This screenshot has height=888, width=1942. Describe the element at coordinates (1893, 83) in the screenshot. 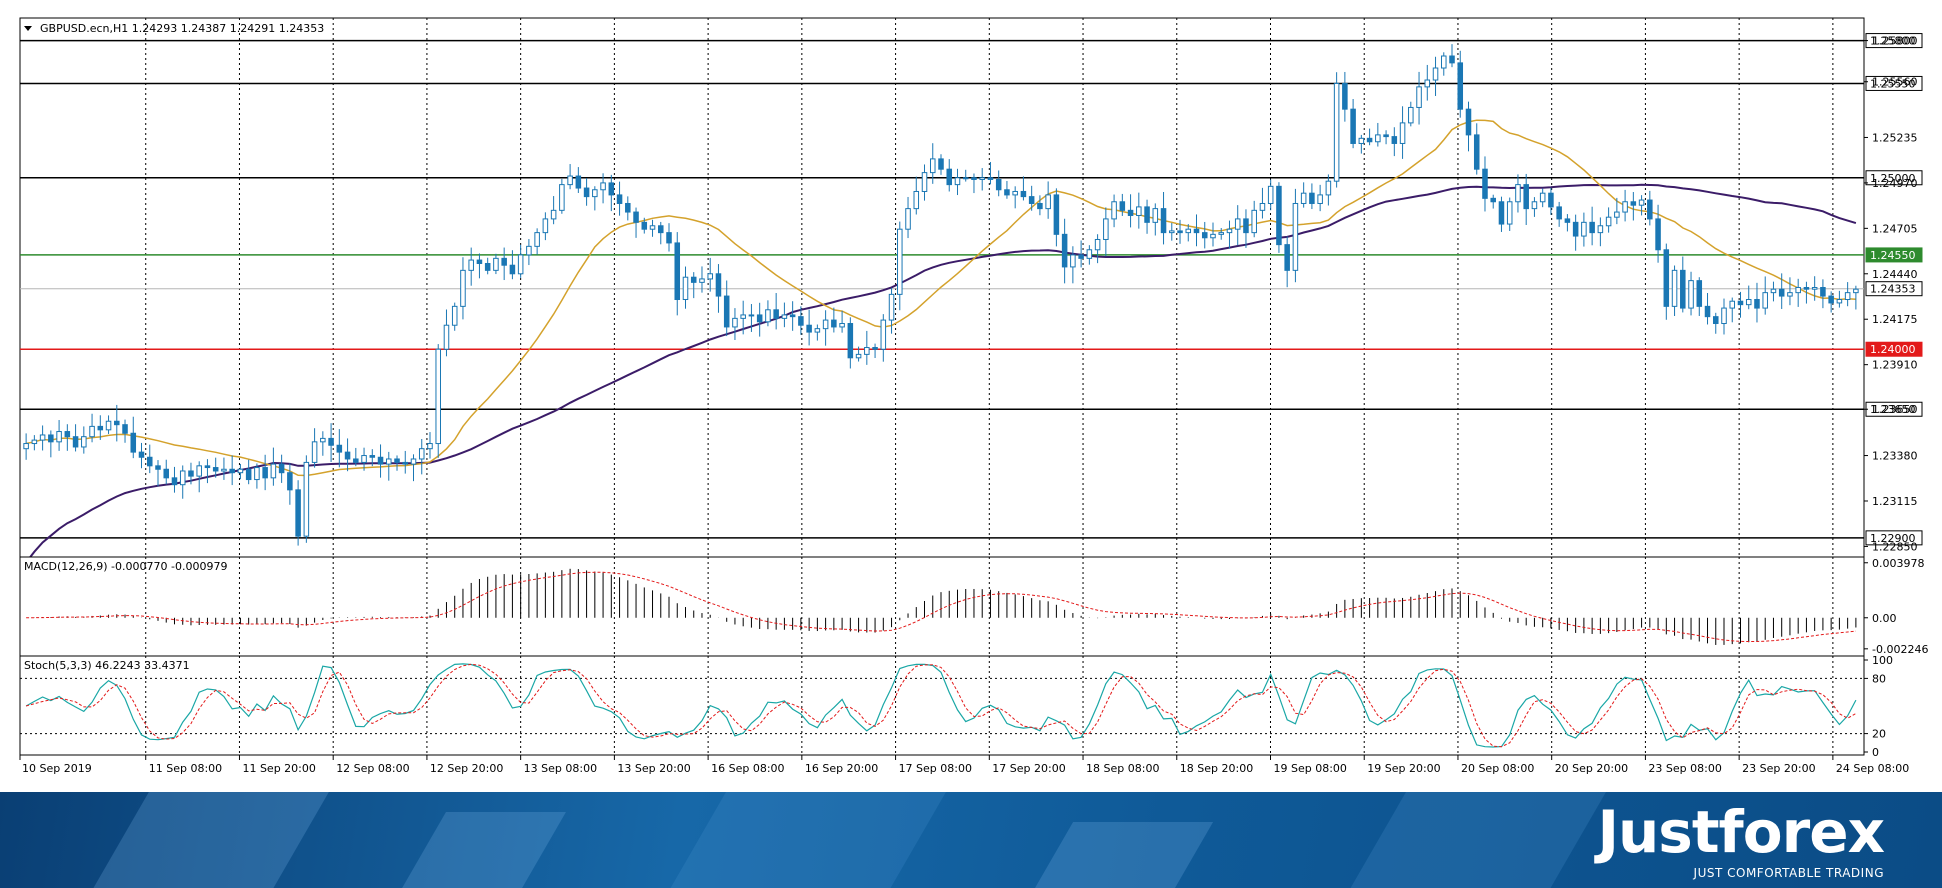

I see `price-level-label: 1.25550` at that location.